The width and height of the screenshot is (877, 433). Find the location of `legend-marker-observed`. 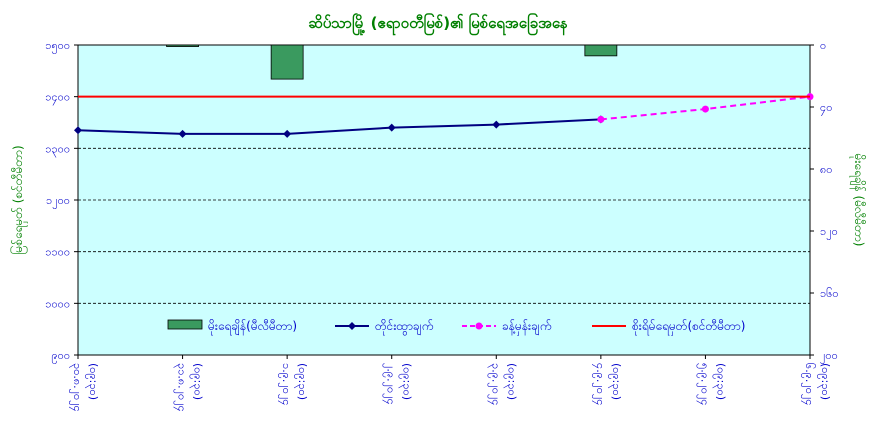

legend-marker-observed is located at coordinates (352, 326).